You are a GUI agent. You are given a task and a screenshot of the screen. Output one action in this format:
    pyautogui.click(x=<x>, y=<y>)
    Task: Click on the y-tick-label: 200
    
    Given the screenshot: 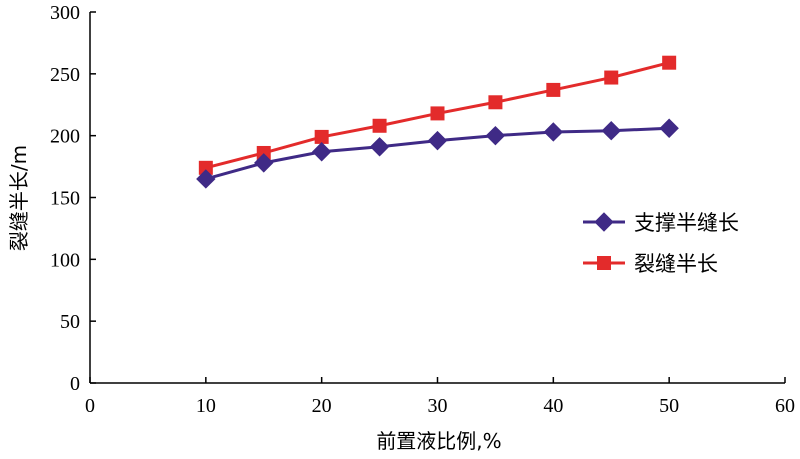 What is the action you would take?
    pyautogui.click(x=65, y=137)
    